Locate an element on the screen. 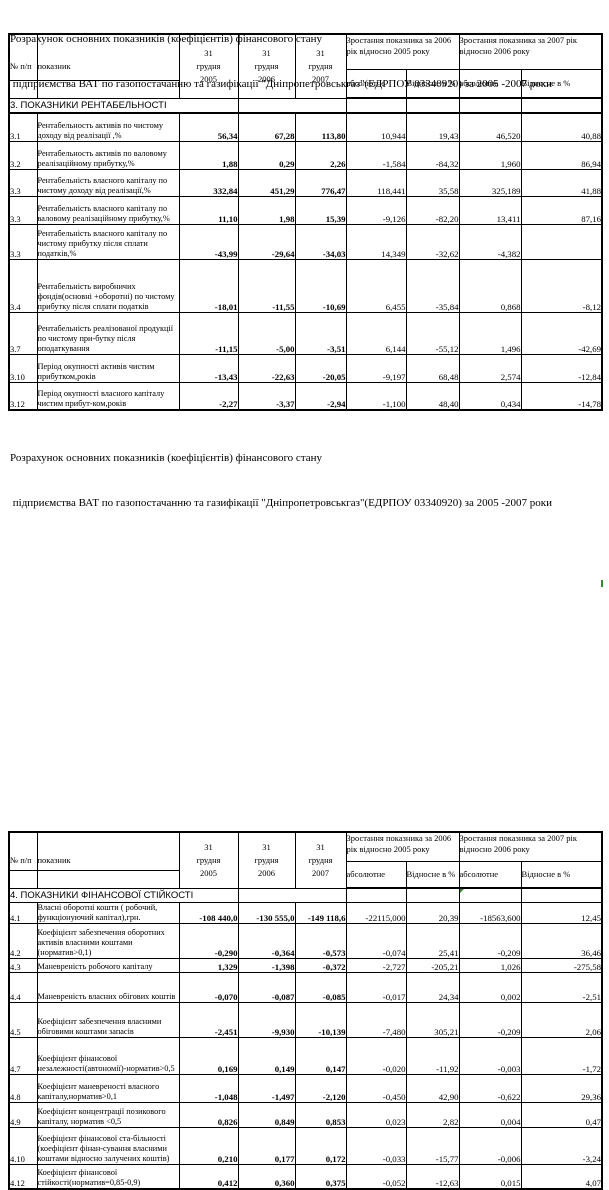 Image resolution: width=609 pixels, height=1190 pixels. value-cell: 0,434 is located at coordinates (490, 396).